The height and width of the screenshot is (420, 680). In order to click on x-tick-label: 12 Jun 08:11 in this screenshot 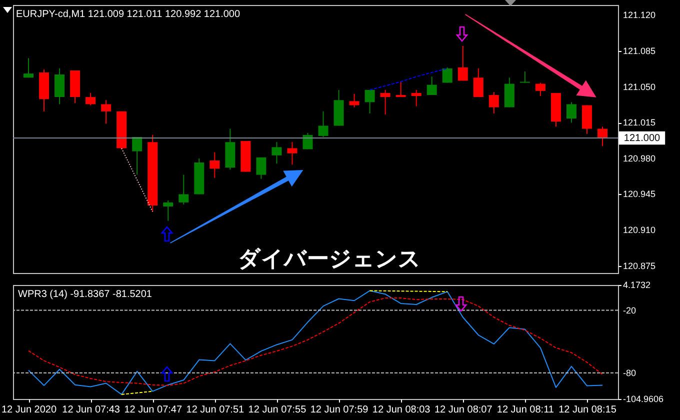, I will do `click(525, 410)`.